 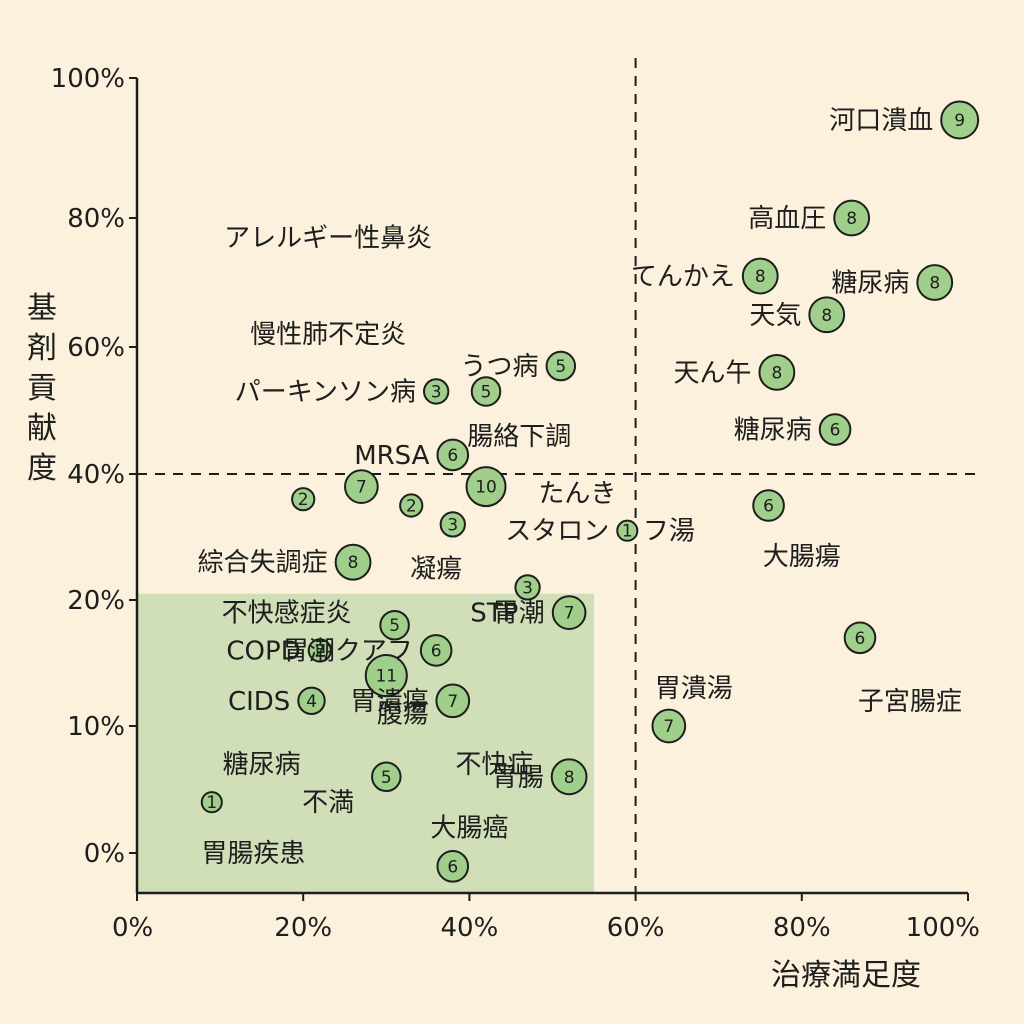 I want to click on x-tick-label: 40%, so click(x=470, y=928).